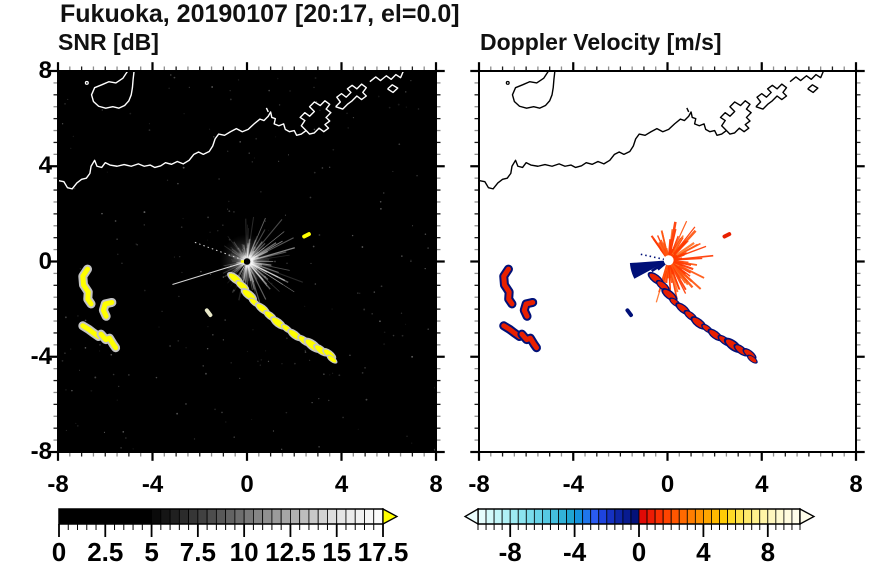  I want to click on y-axis-tick-label: 0, so click(45, 261).